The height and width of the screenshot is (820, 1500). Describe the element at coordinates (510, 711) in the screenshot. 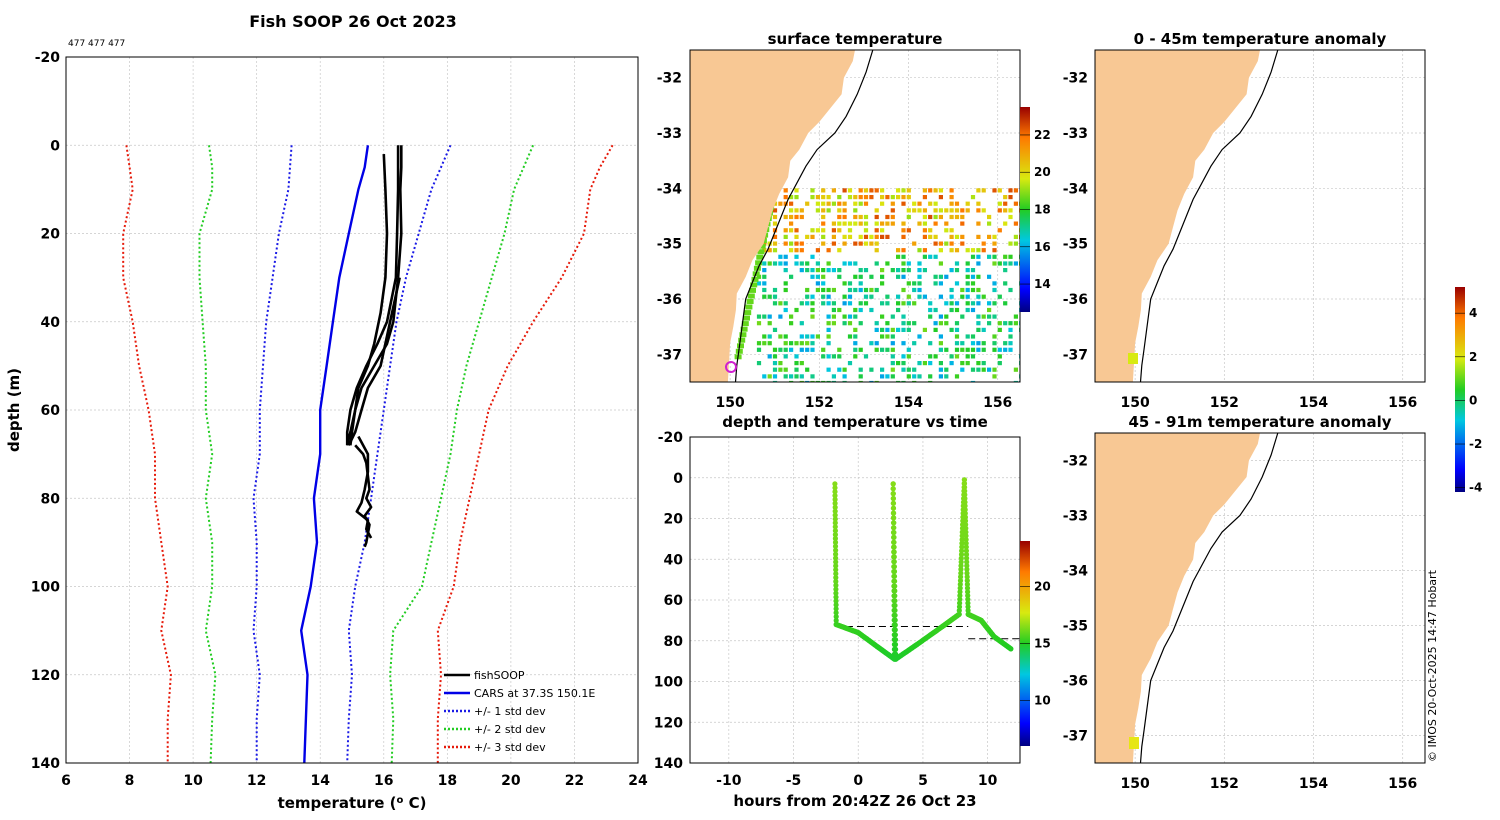

I see `legend-label: +/- 1 std dev` at that location.